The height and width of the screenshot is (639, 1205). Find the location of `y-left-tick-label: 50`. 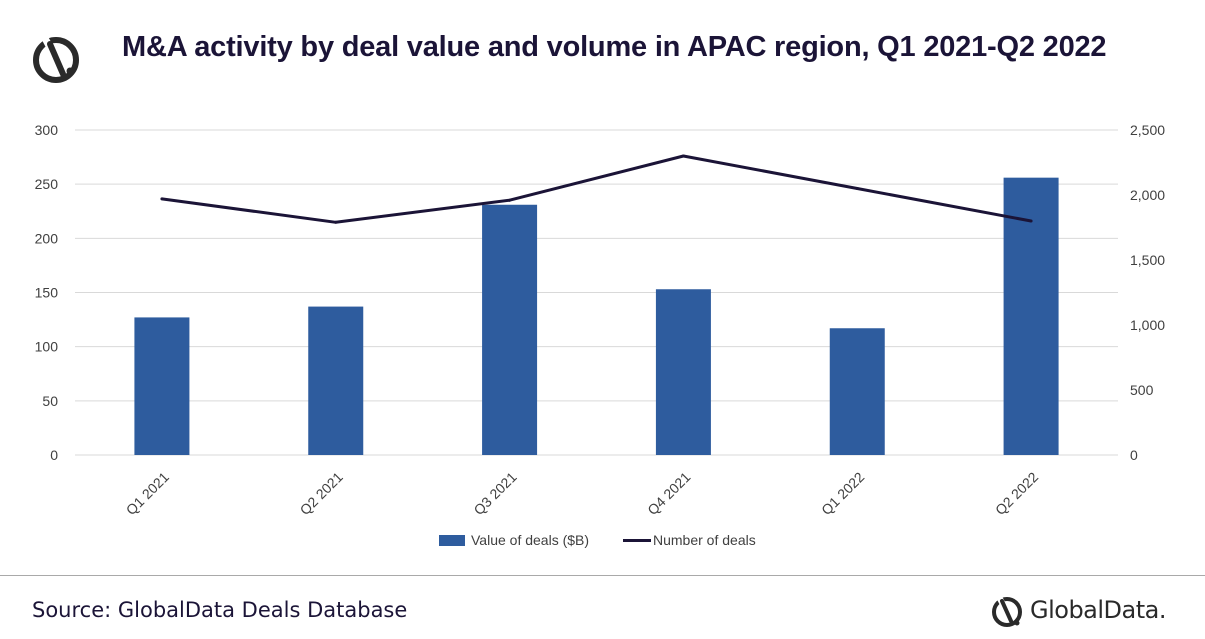

y-left-tick-label: 50 is located at coordinates (50, 401).